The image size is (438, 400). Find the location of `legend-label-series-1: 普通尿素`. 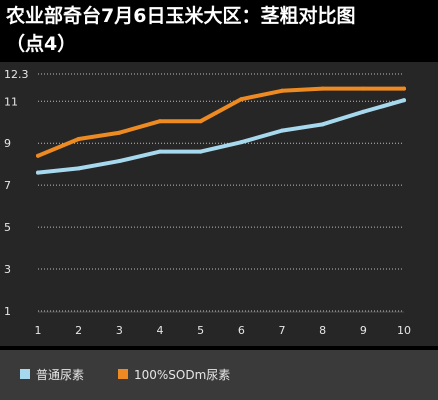

legend-label-series-1: 普通尿素 is located at coordinates (60, 374).